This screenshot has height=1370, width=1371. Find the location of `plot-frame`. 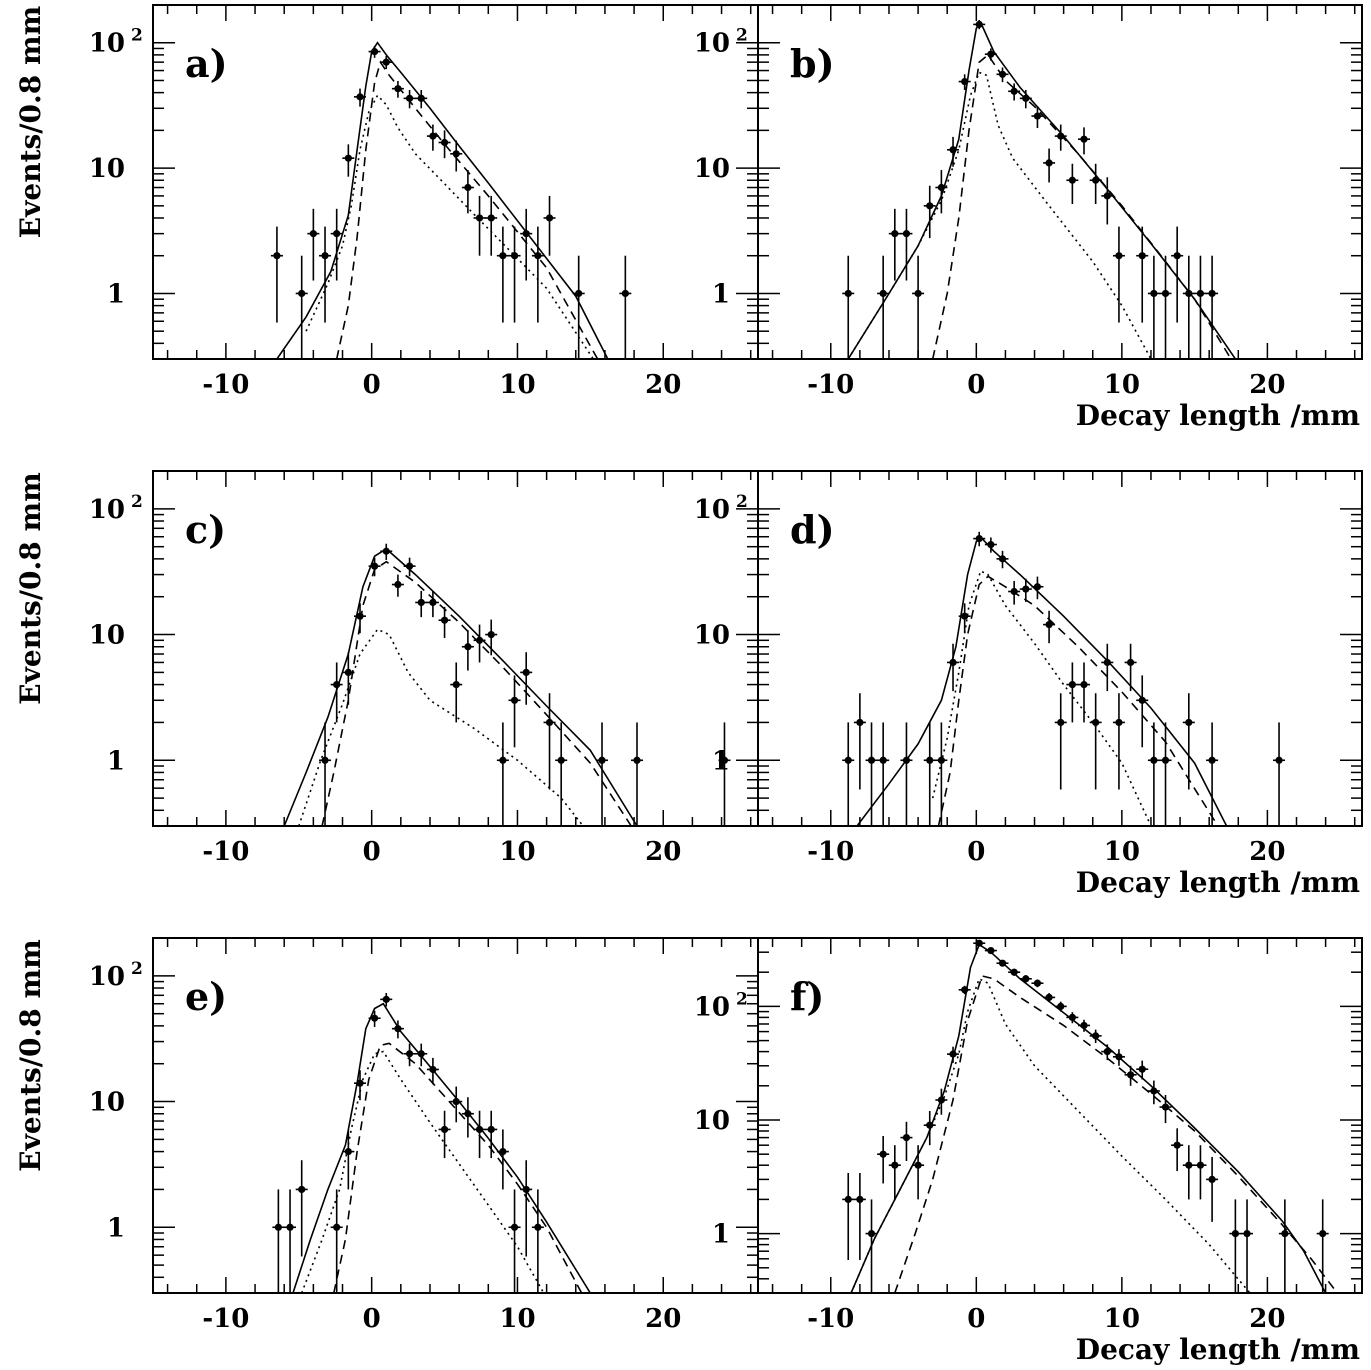

plot-frame is located at coordinates (455, 648).